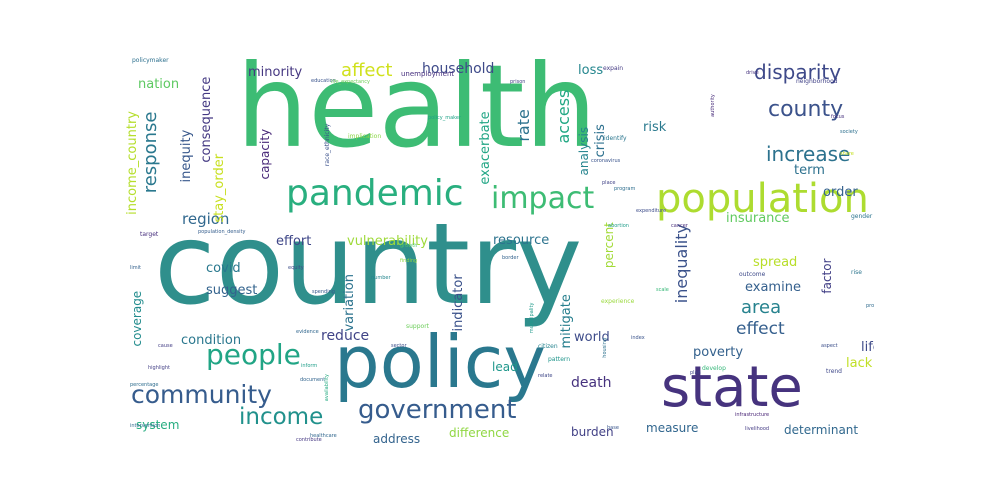  I want to click on cloud-word: unemployment, so click(428, 74).